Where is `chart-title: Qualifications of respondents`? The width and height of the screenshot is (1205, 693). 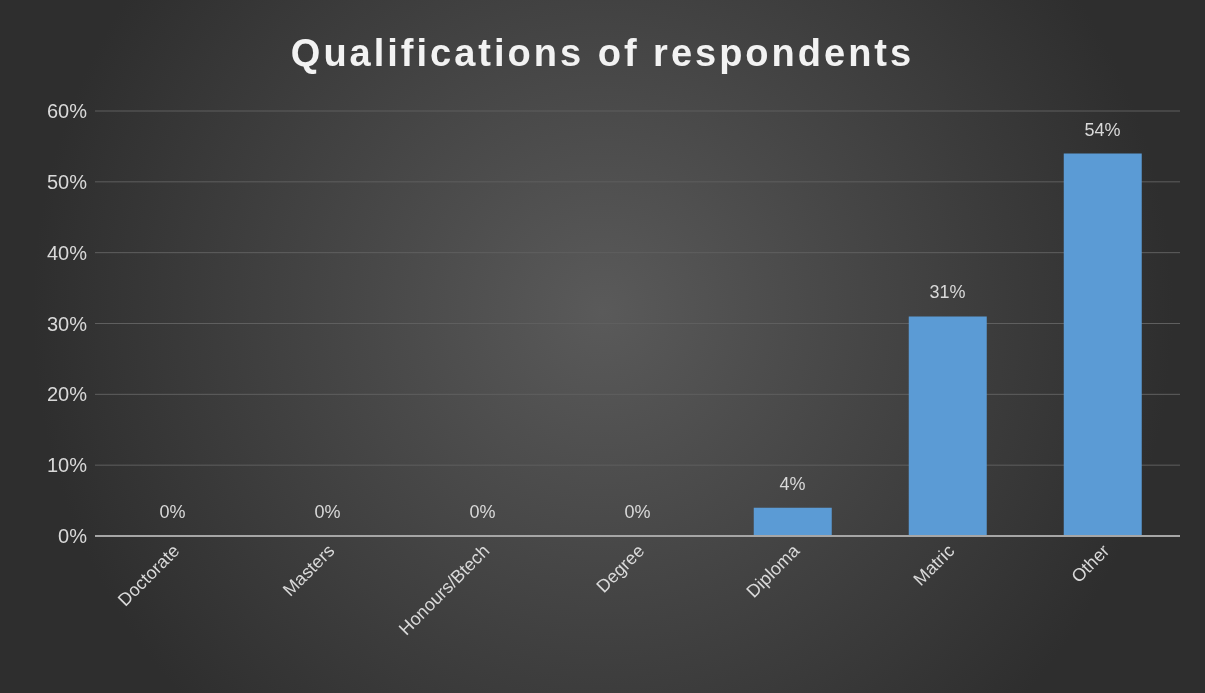
chart-title: Qualifications of respondents is located at coordinates (602, 53).